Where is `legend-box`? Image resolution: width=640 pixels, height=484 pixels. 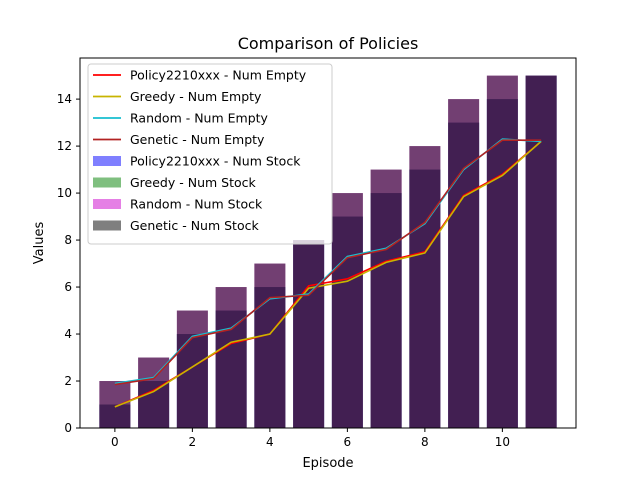
legend-box is located at coordinates (210, 154).